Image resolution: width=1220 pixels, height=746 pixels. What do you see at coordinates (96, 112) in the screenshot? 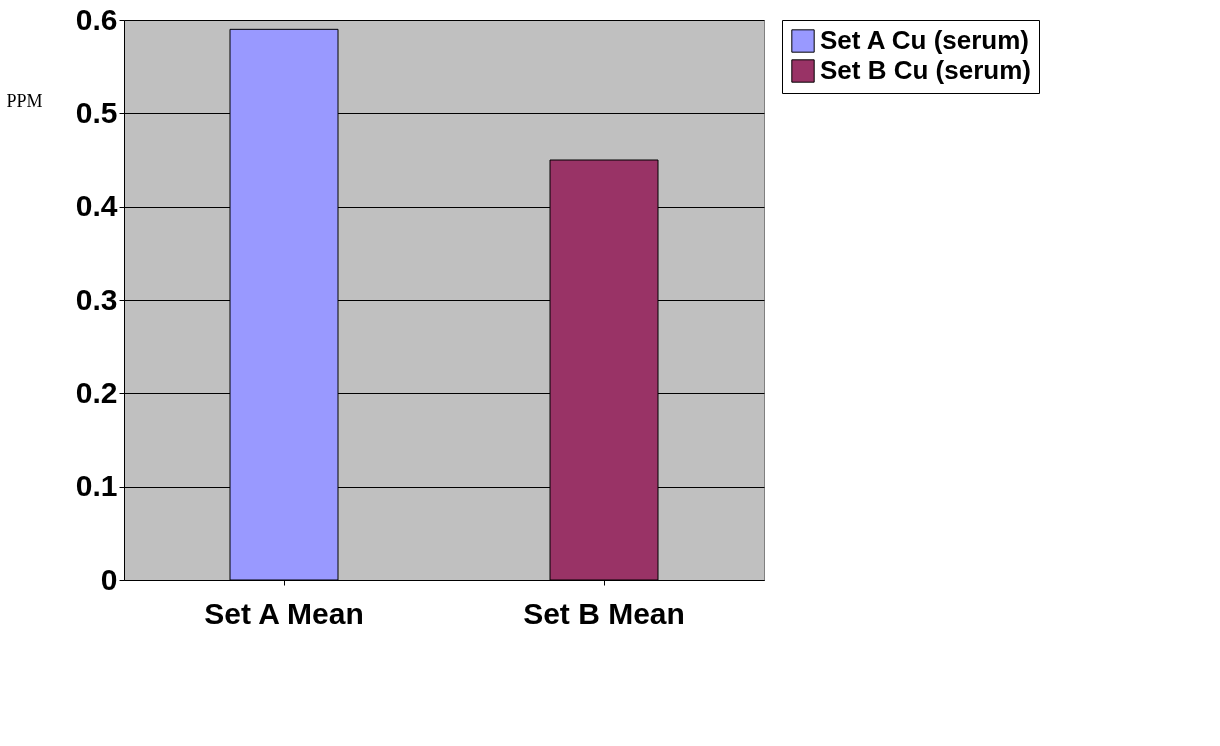
I see `y-tick-label: 0.5` at bounding box center [96, 112].